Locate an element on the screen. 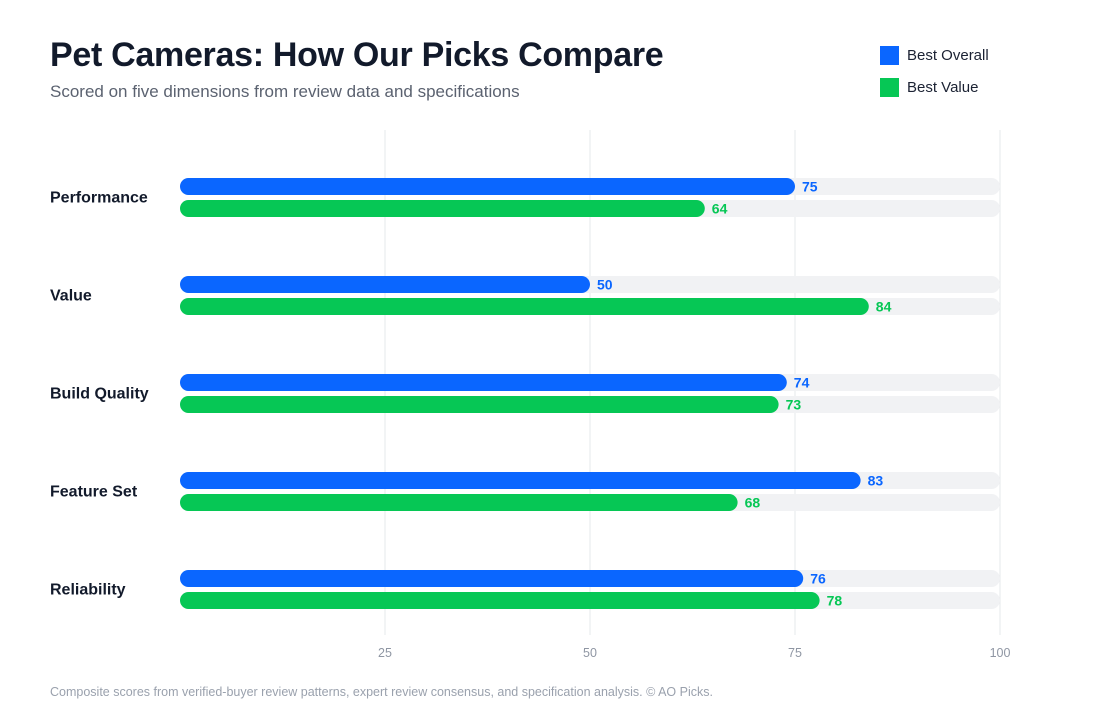 This screenshot has width=1100, height=720. x-tick-label-25: 25 is located at coordinates (385, 653).